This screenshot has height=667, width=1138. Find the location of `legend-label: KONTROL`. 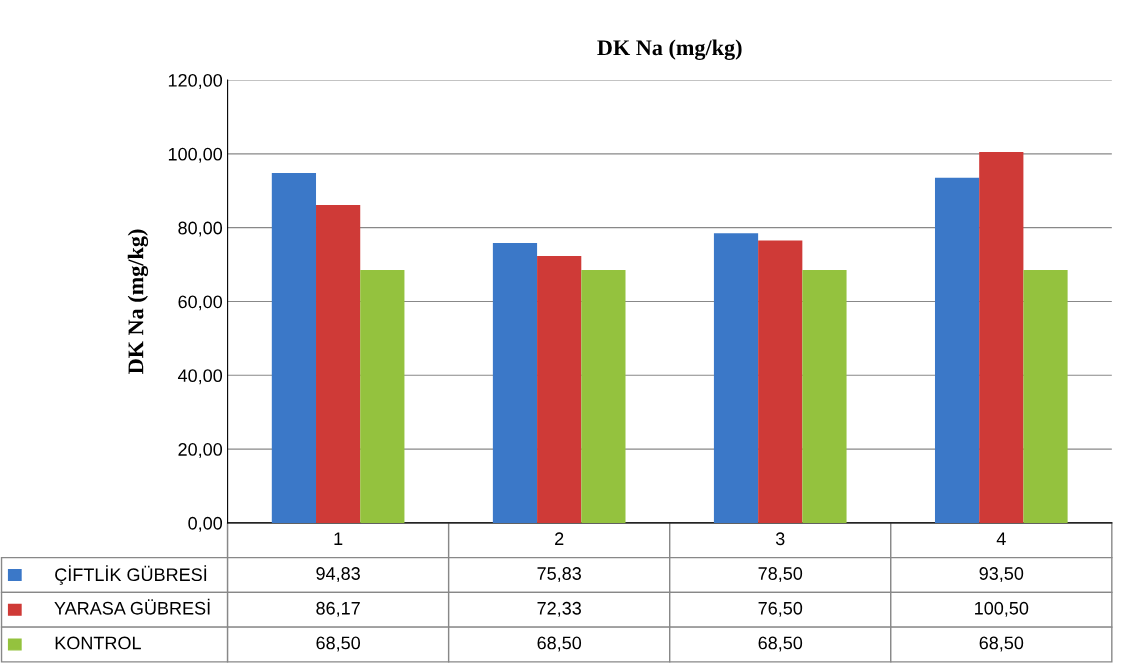

legend-label: KONTROL is located at coordinates (98, 643).